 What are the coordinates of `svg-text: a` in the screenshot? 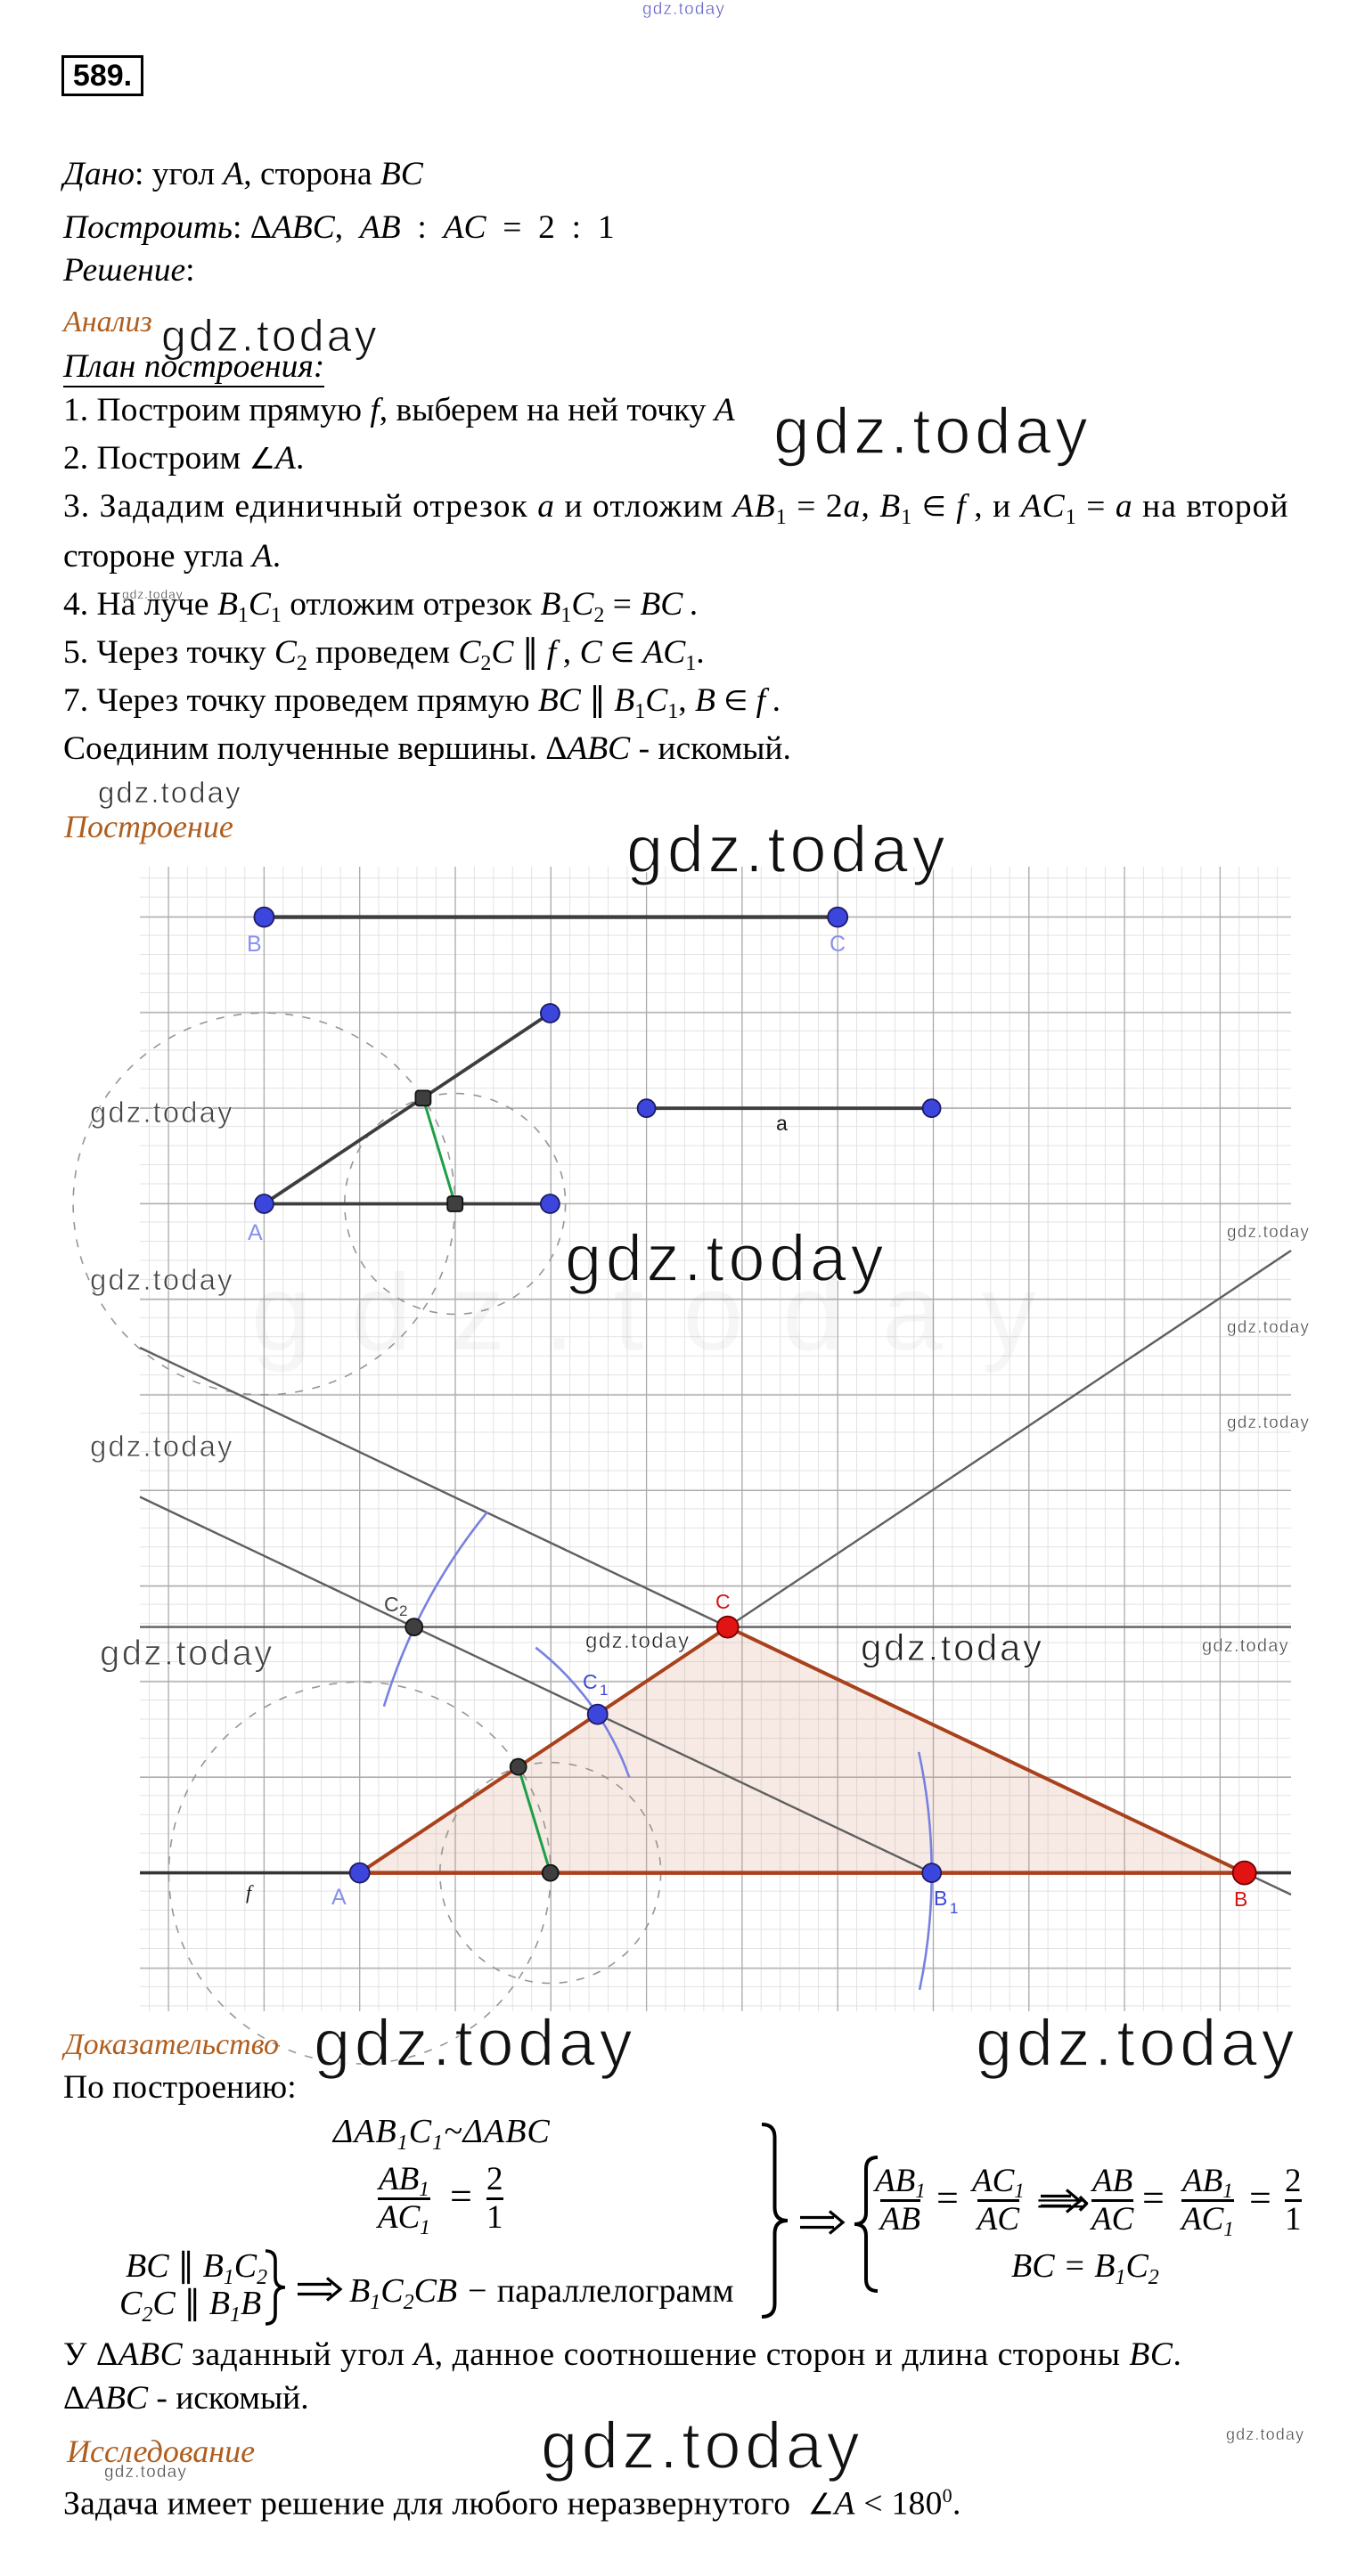 It's located at (782, 1123).